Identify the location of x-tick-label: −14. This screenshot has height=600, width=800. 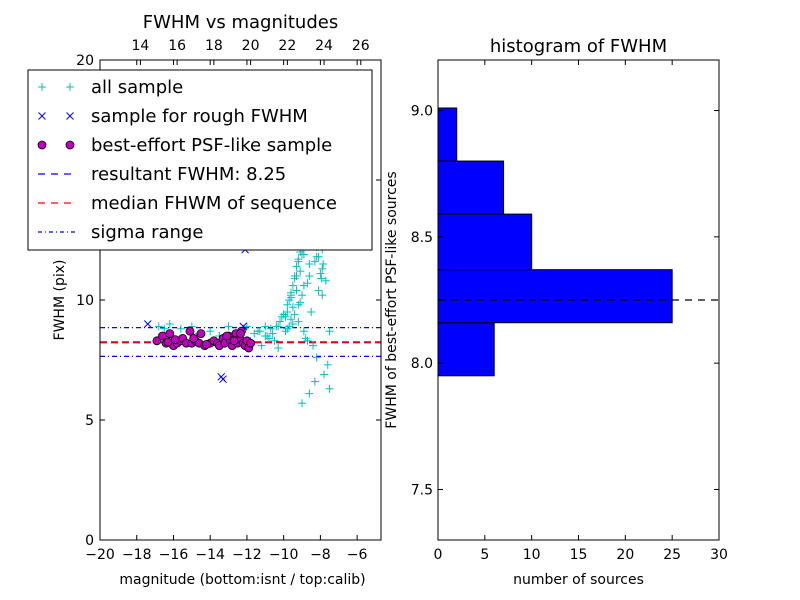
(210, 555).